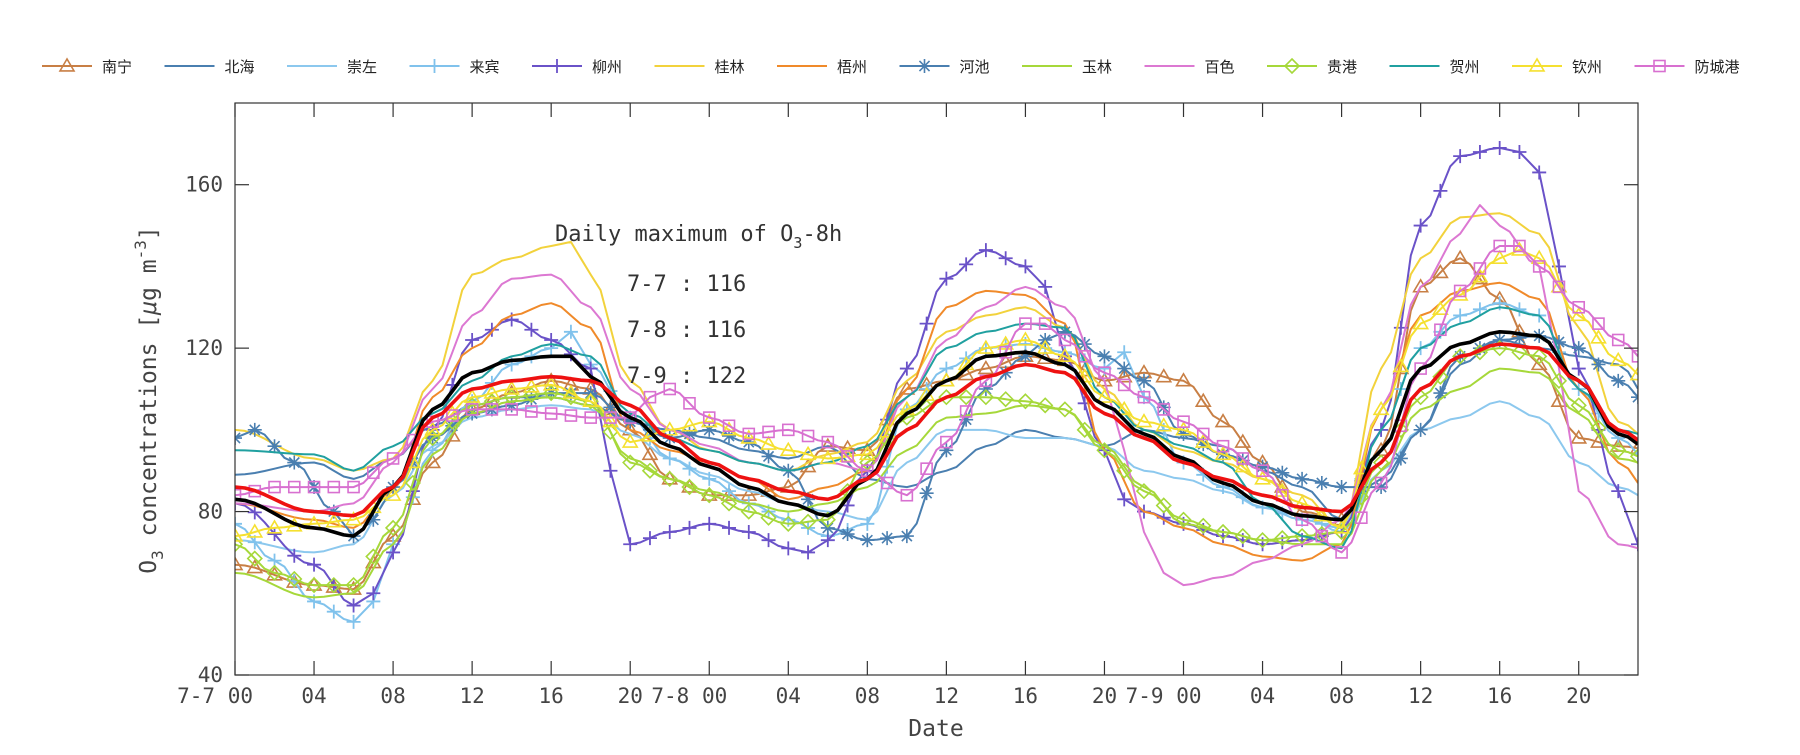  Describe the element at coordinates (686, 376) in the screenshot. I see `annotation-line-7-9: 7-9 : 122` at that location.